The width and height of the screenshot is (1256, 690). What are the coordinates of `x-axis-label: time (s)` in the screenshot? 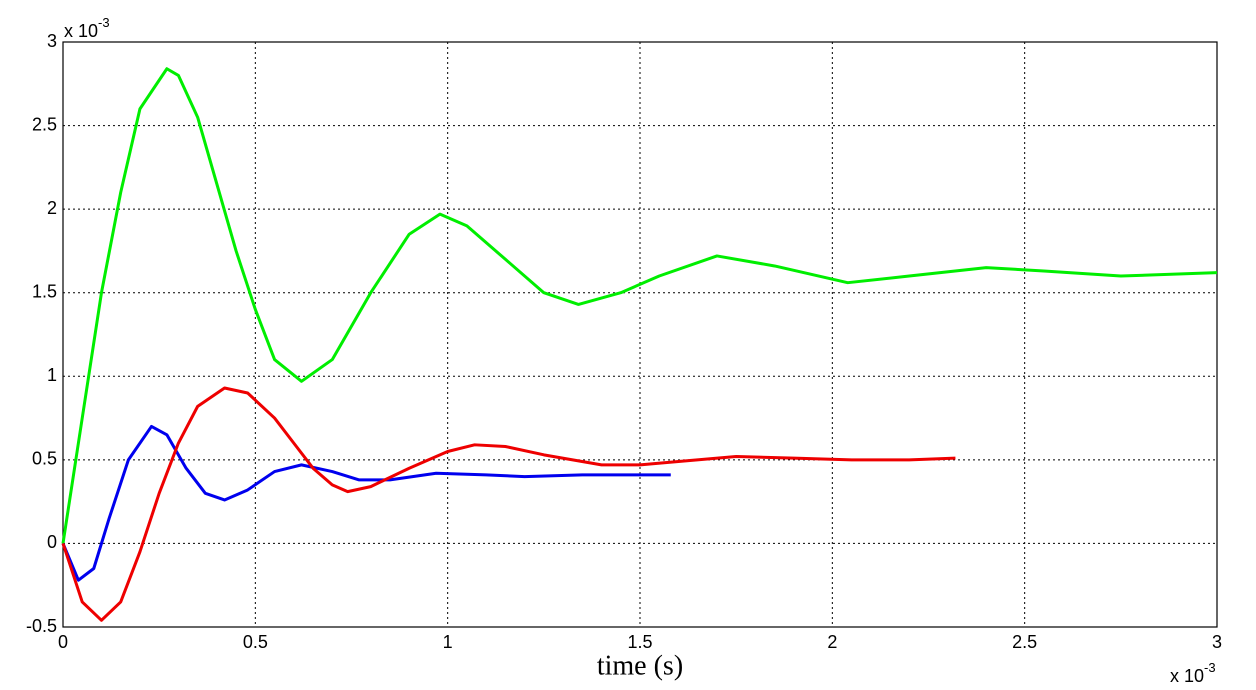 It's located at (640, 665).